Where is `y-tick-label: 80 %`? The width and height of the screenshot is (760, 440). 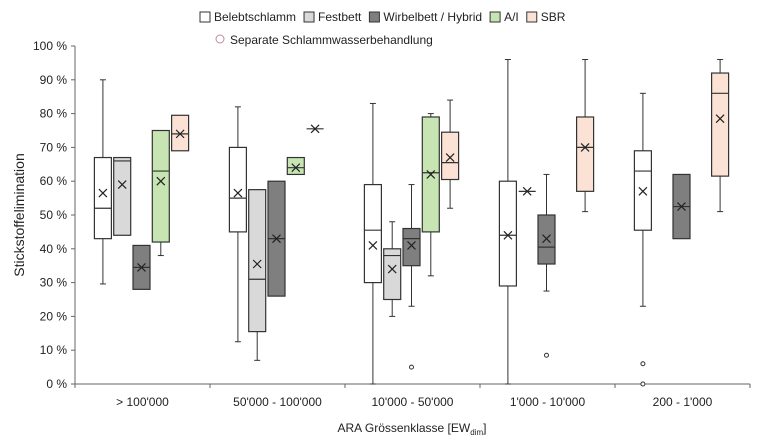
y-tick-label: 80 % is located at coordinates (54, 114).